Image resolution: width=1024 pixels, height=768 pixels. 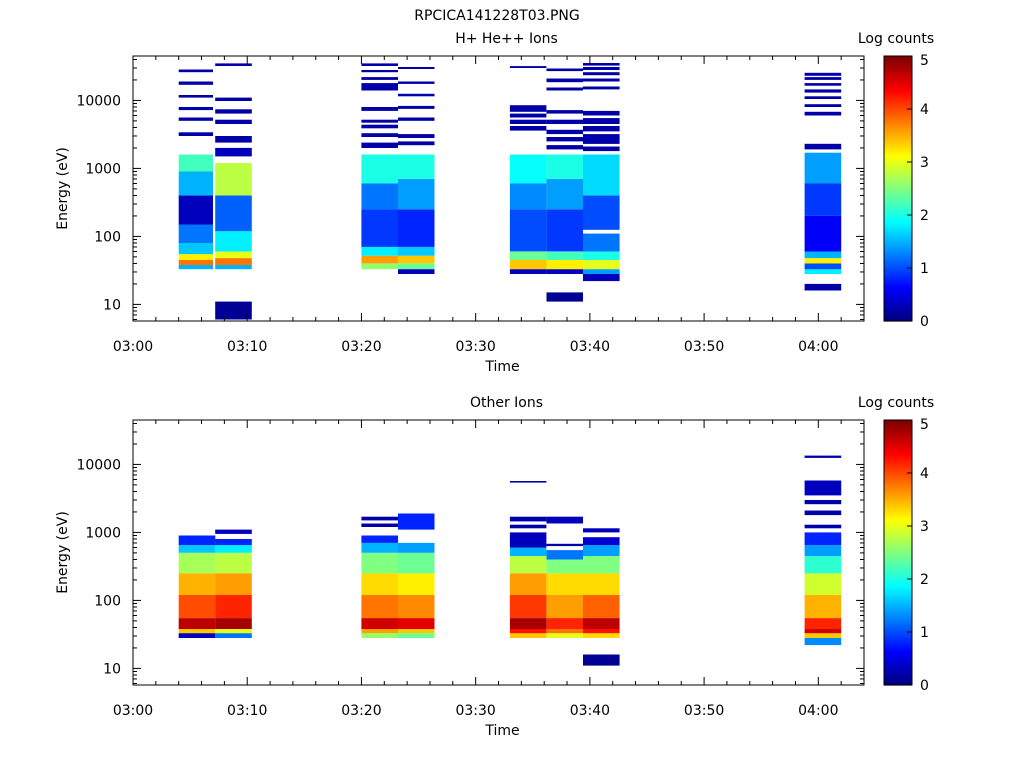 What do you see at coordinates (98, 101) in the screenshot?
I see `y-tick-label: 10000` at bounding box center [98, 101].